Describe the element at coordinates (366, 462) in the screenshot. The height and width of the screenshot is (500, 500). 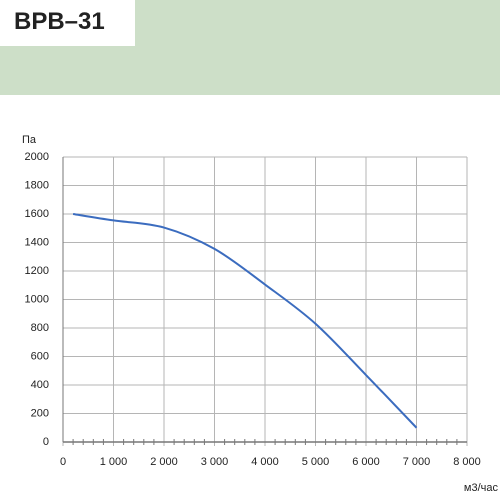
I see `x-tick-label: 6 000` at that location.